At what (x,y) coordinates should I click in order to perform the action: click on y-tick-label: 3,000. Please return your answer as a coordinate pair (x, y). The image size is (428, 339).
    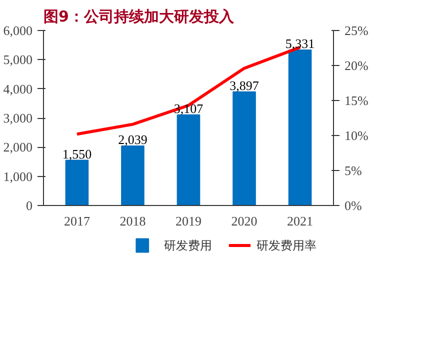
    Looking at the image, I should click on (17, 118).